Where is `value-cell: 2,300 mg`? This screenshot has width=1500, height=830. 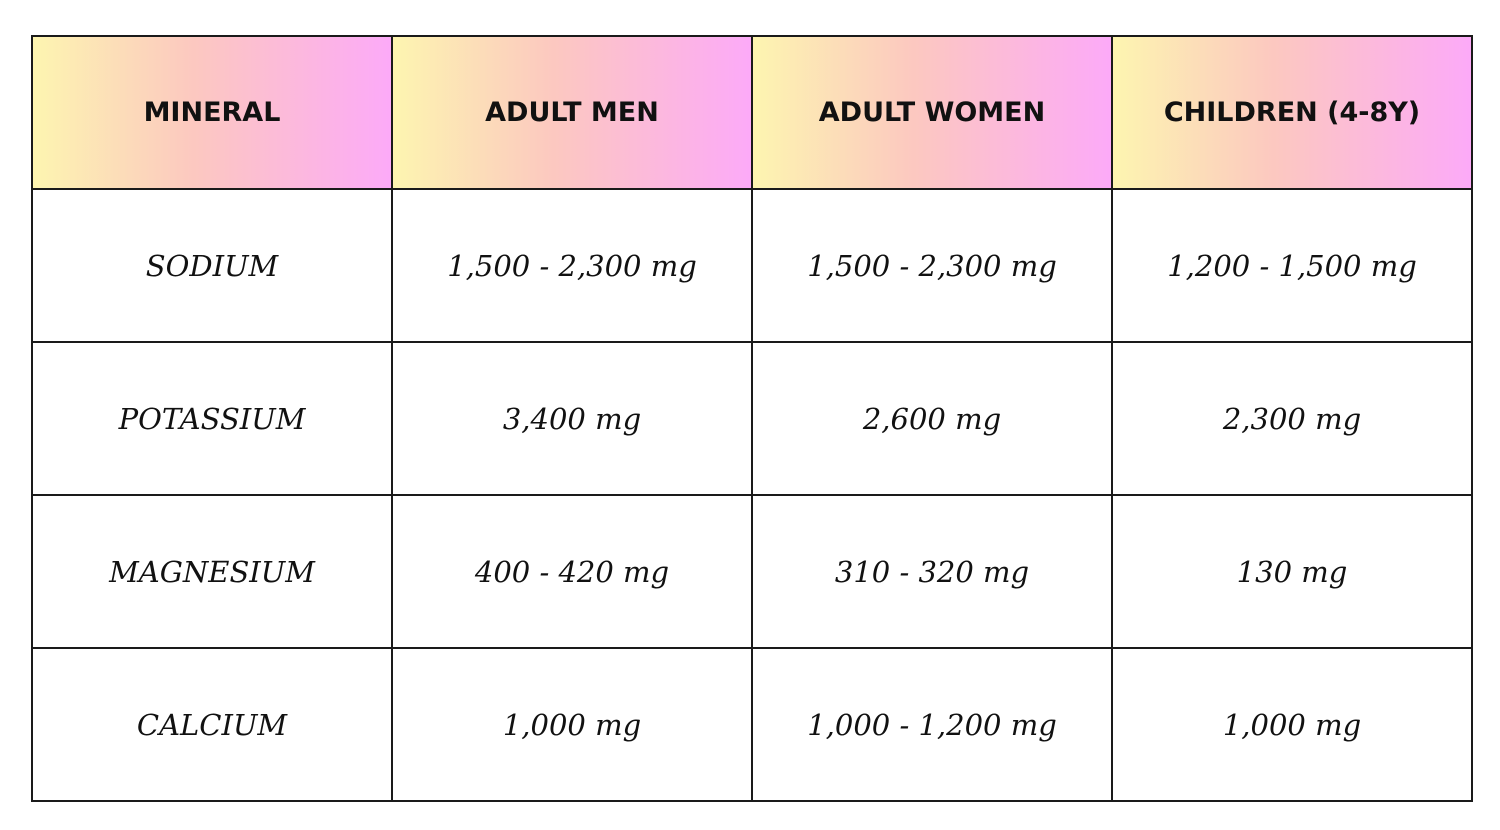 value-cell: 2,300 mg is located at coordinates (1292, 418).